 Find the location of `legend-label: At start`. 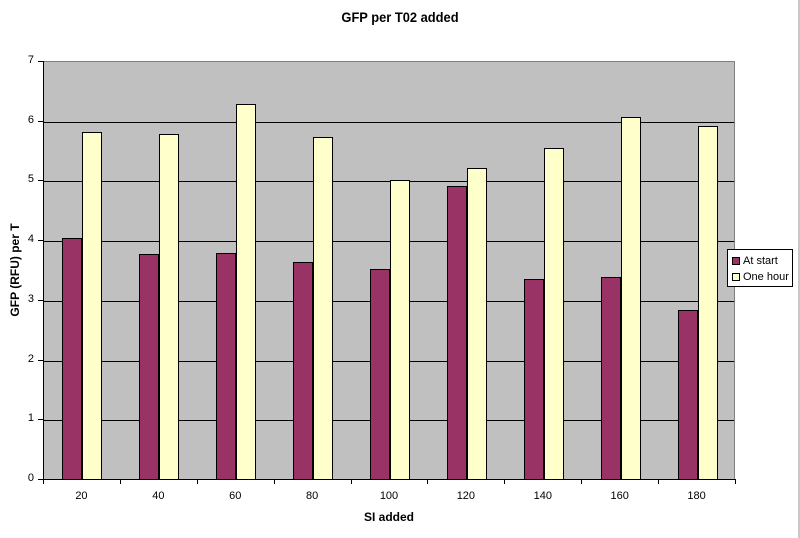

legend-label: At start is located at coordinates (760, 261).